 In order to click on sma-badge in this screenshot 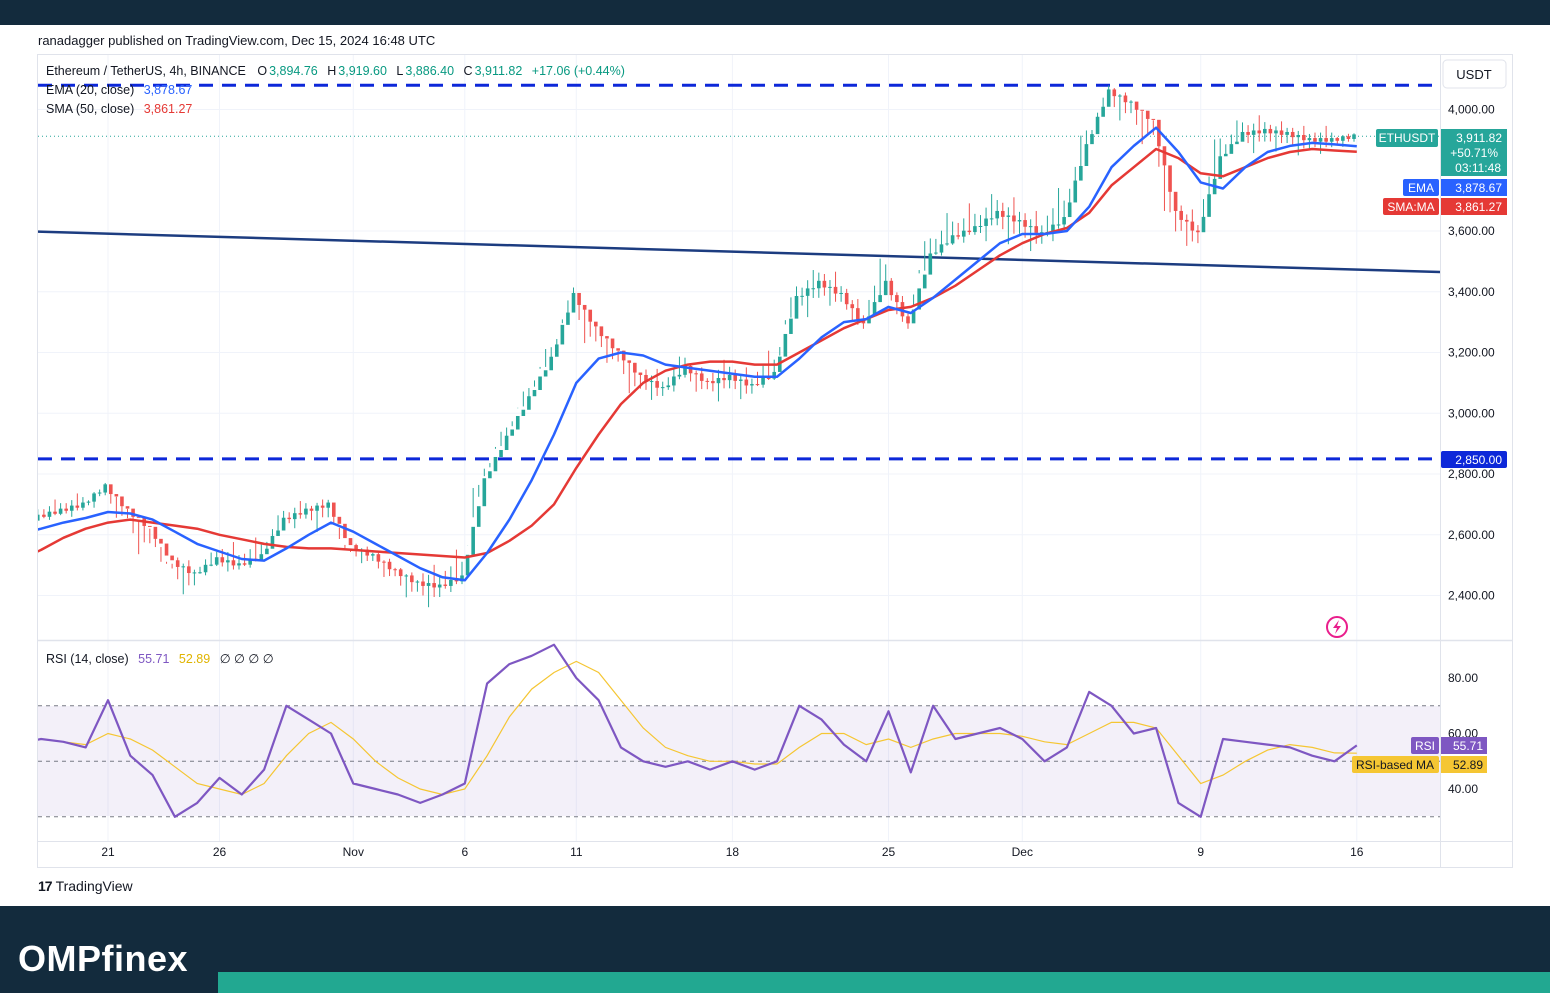, I will do `click(1474, 206)`.